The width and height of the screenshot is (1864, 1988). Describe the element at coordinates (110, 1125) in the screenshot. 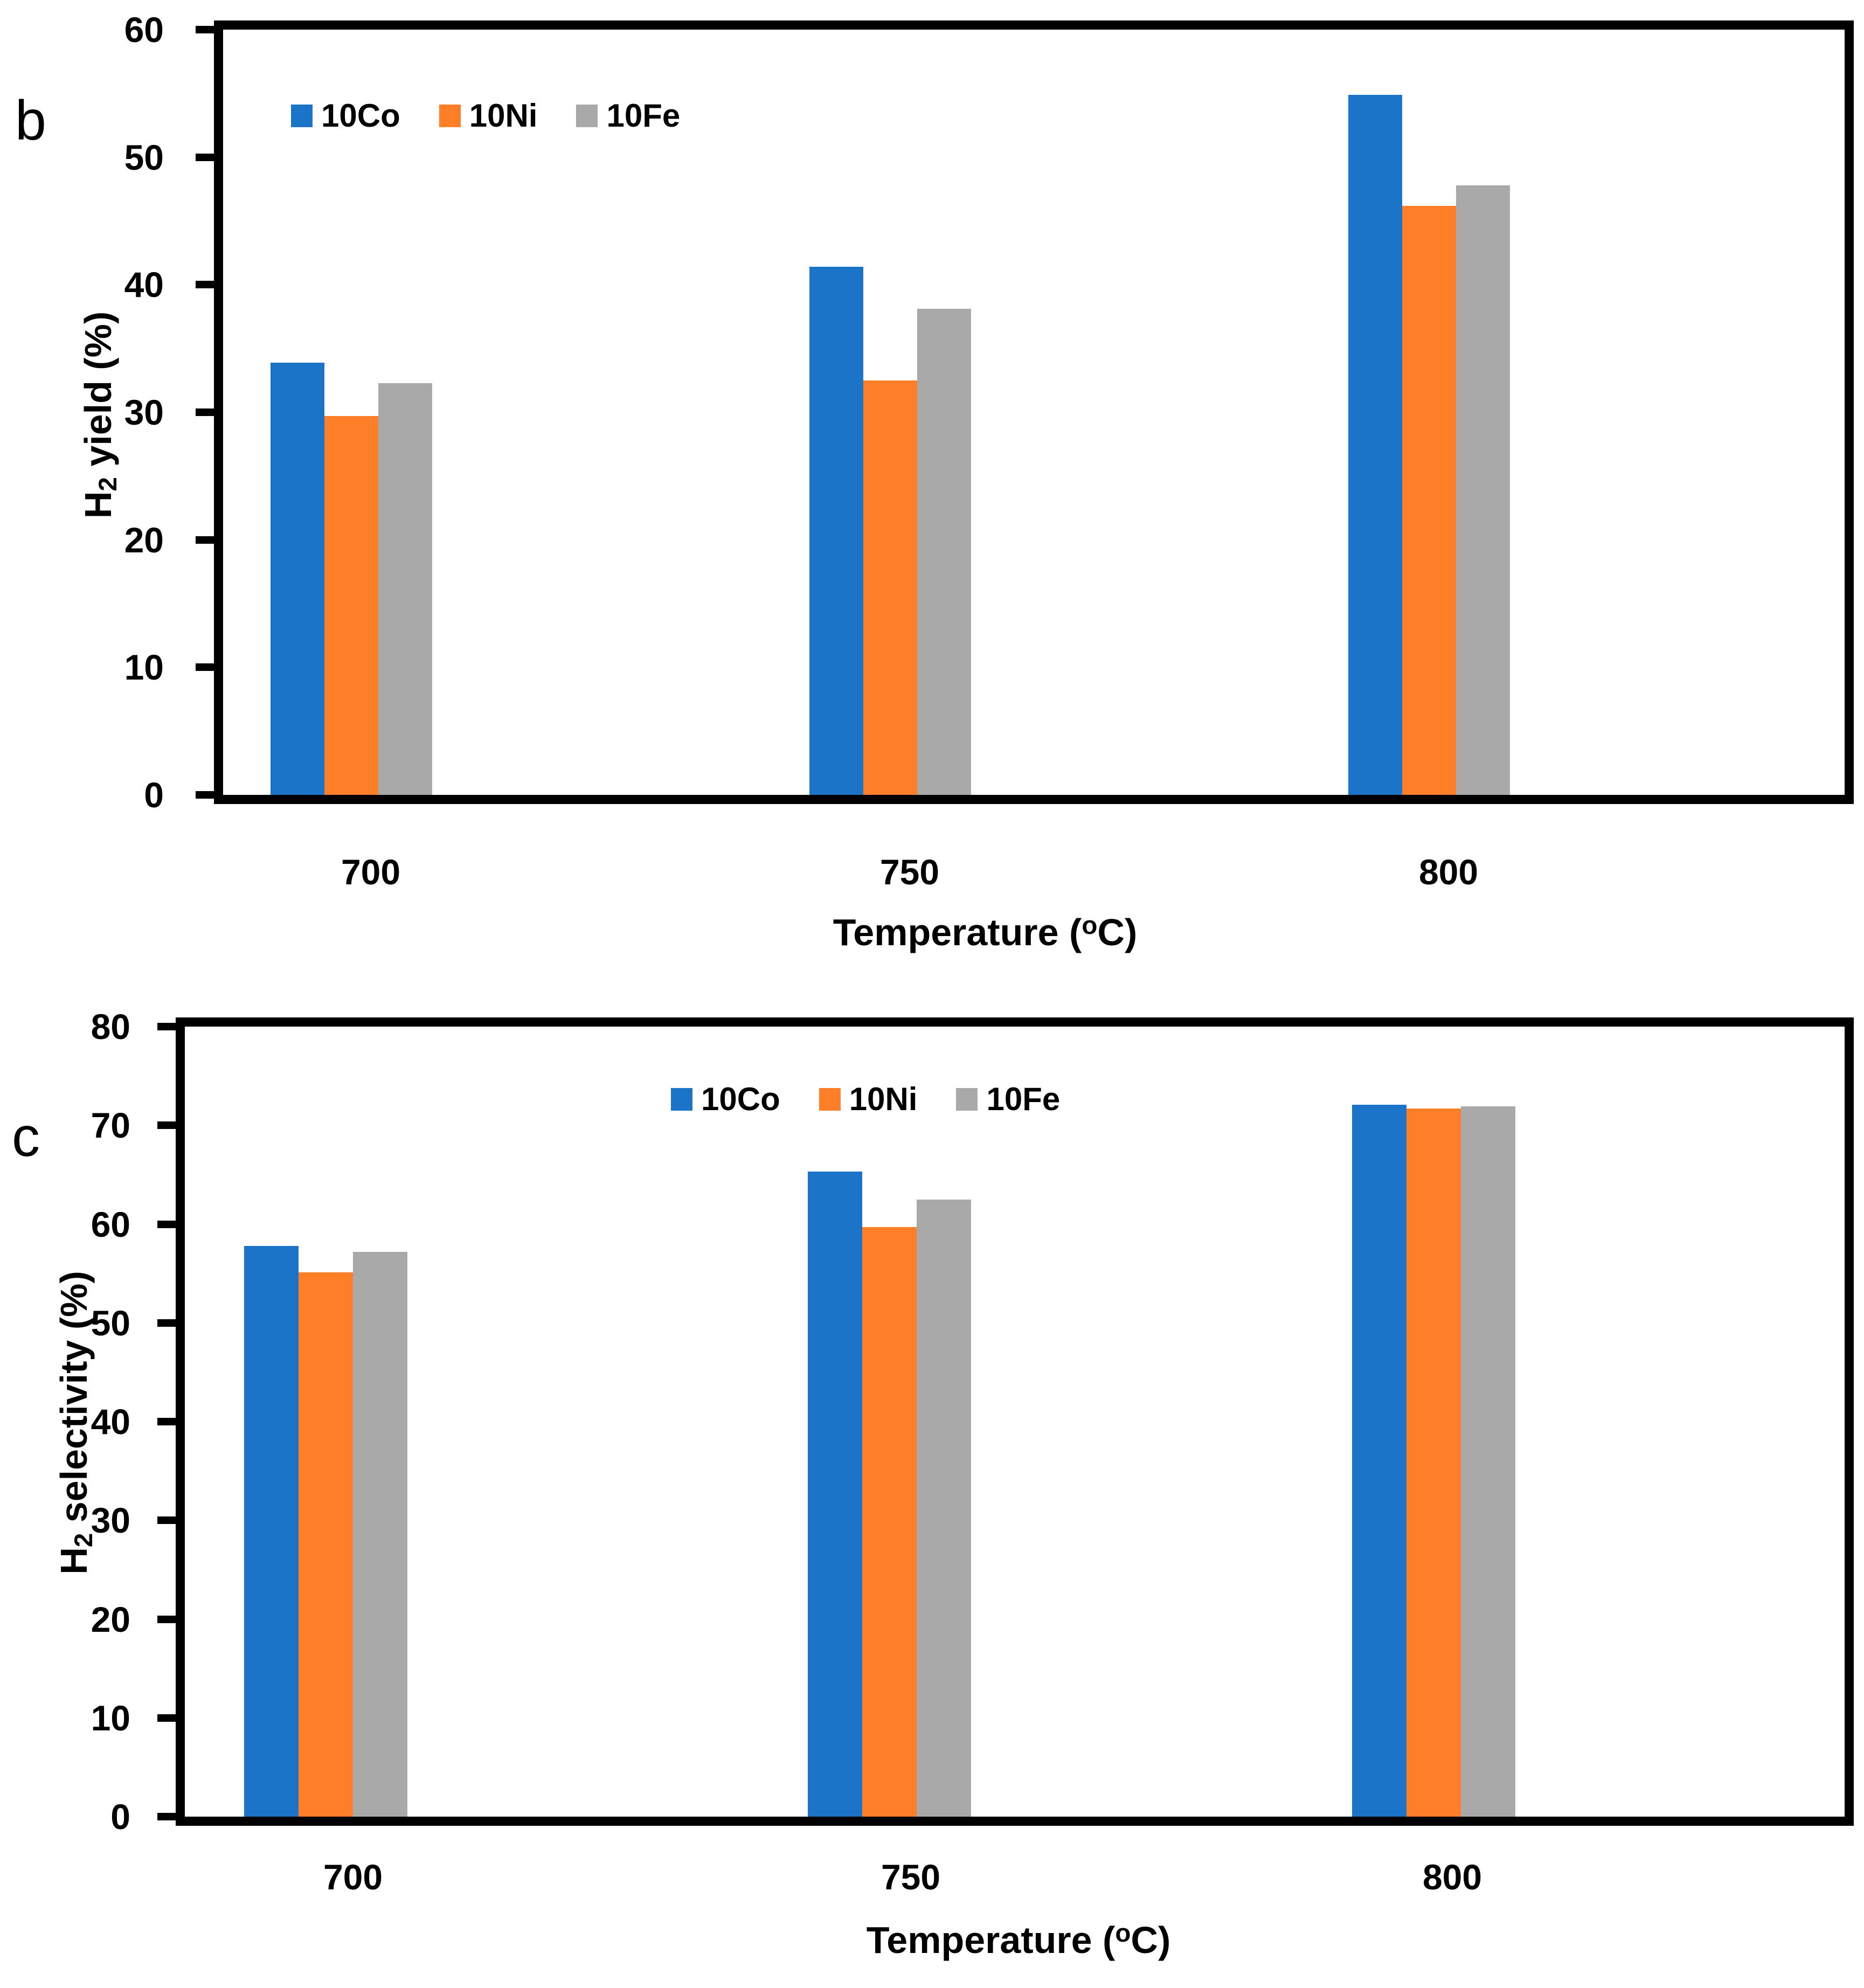

I see `y-axis-tick-label: 70` at that location.